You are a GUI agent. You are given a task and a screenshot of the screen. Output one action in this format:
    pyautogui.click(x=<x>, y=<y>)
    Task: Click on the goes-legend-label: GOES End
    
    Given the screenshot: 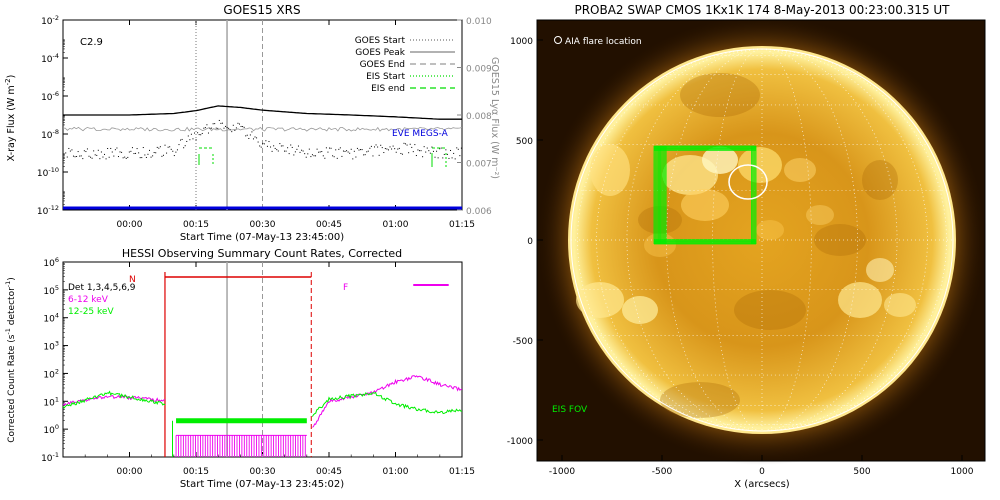 What is the action you would take?
    pyautogui.click(x=382, y=65)
    